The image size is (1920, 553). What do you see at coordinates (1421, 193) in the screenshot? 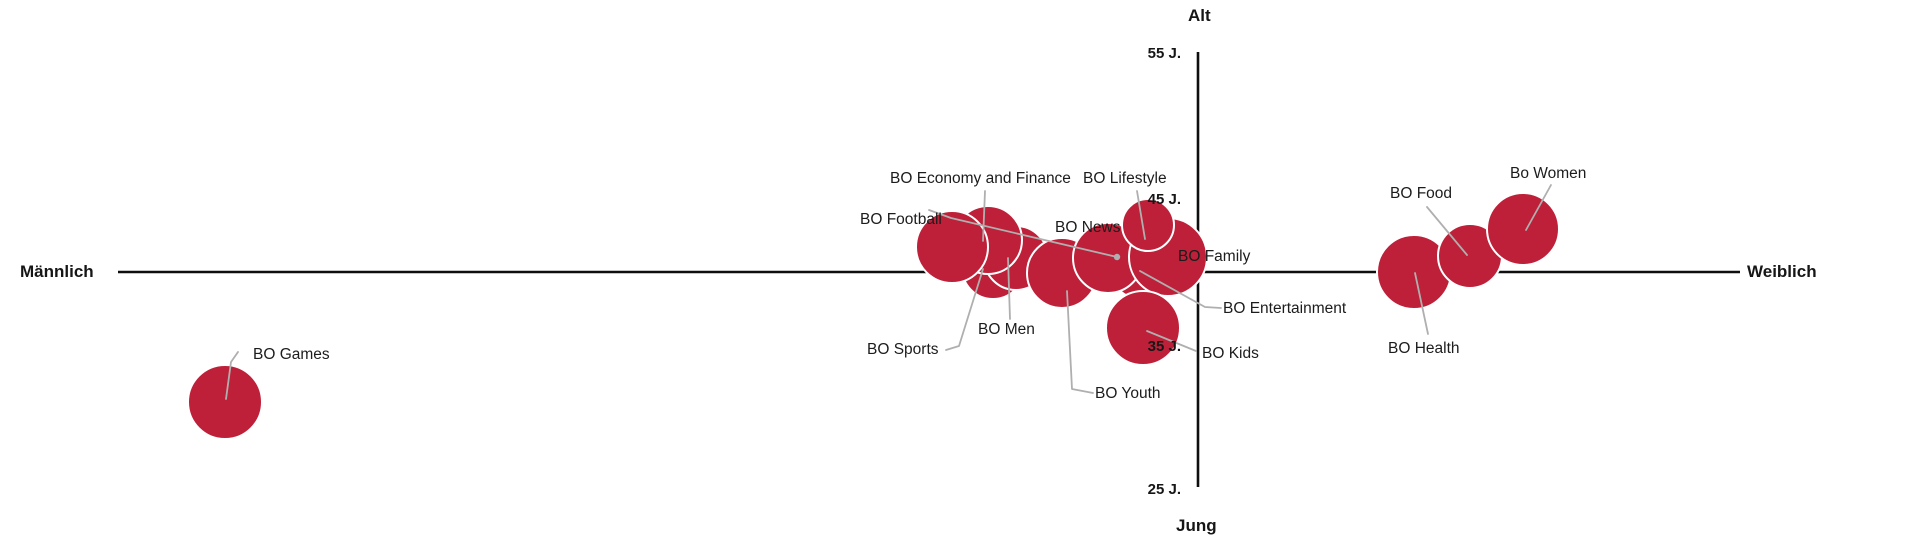
I see `bubble-label-bo-food: BO Food` at bounding box center [1421, 193].